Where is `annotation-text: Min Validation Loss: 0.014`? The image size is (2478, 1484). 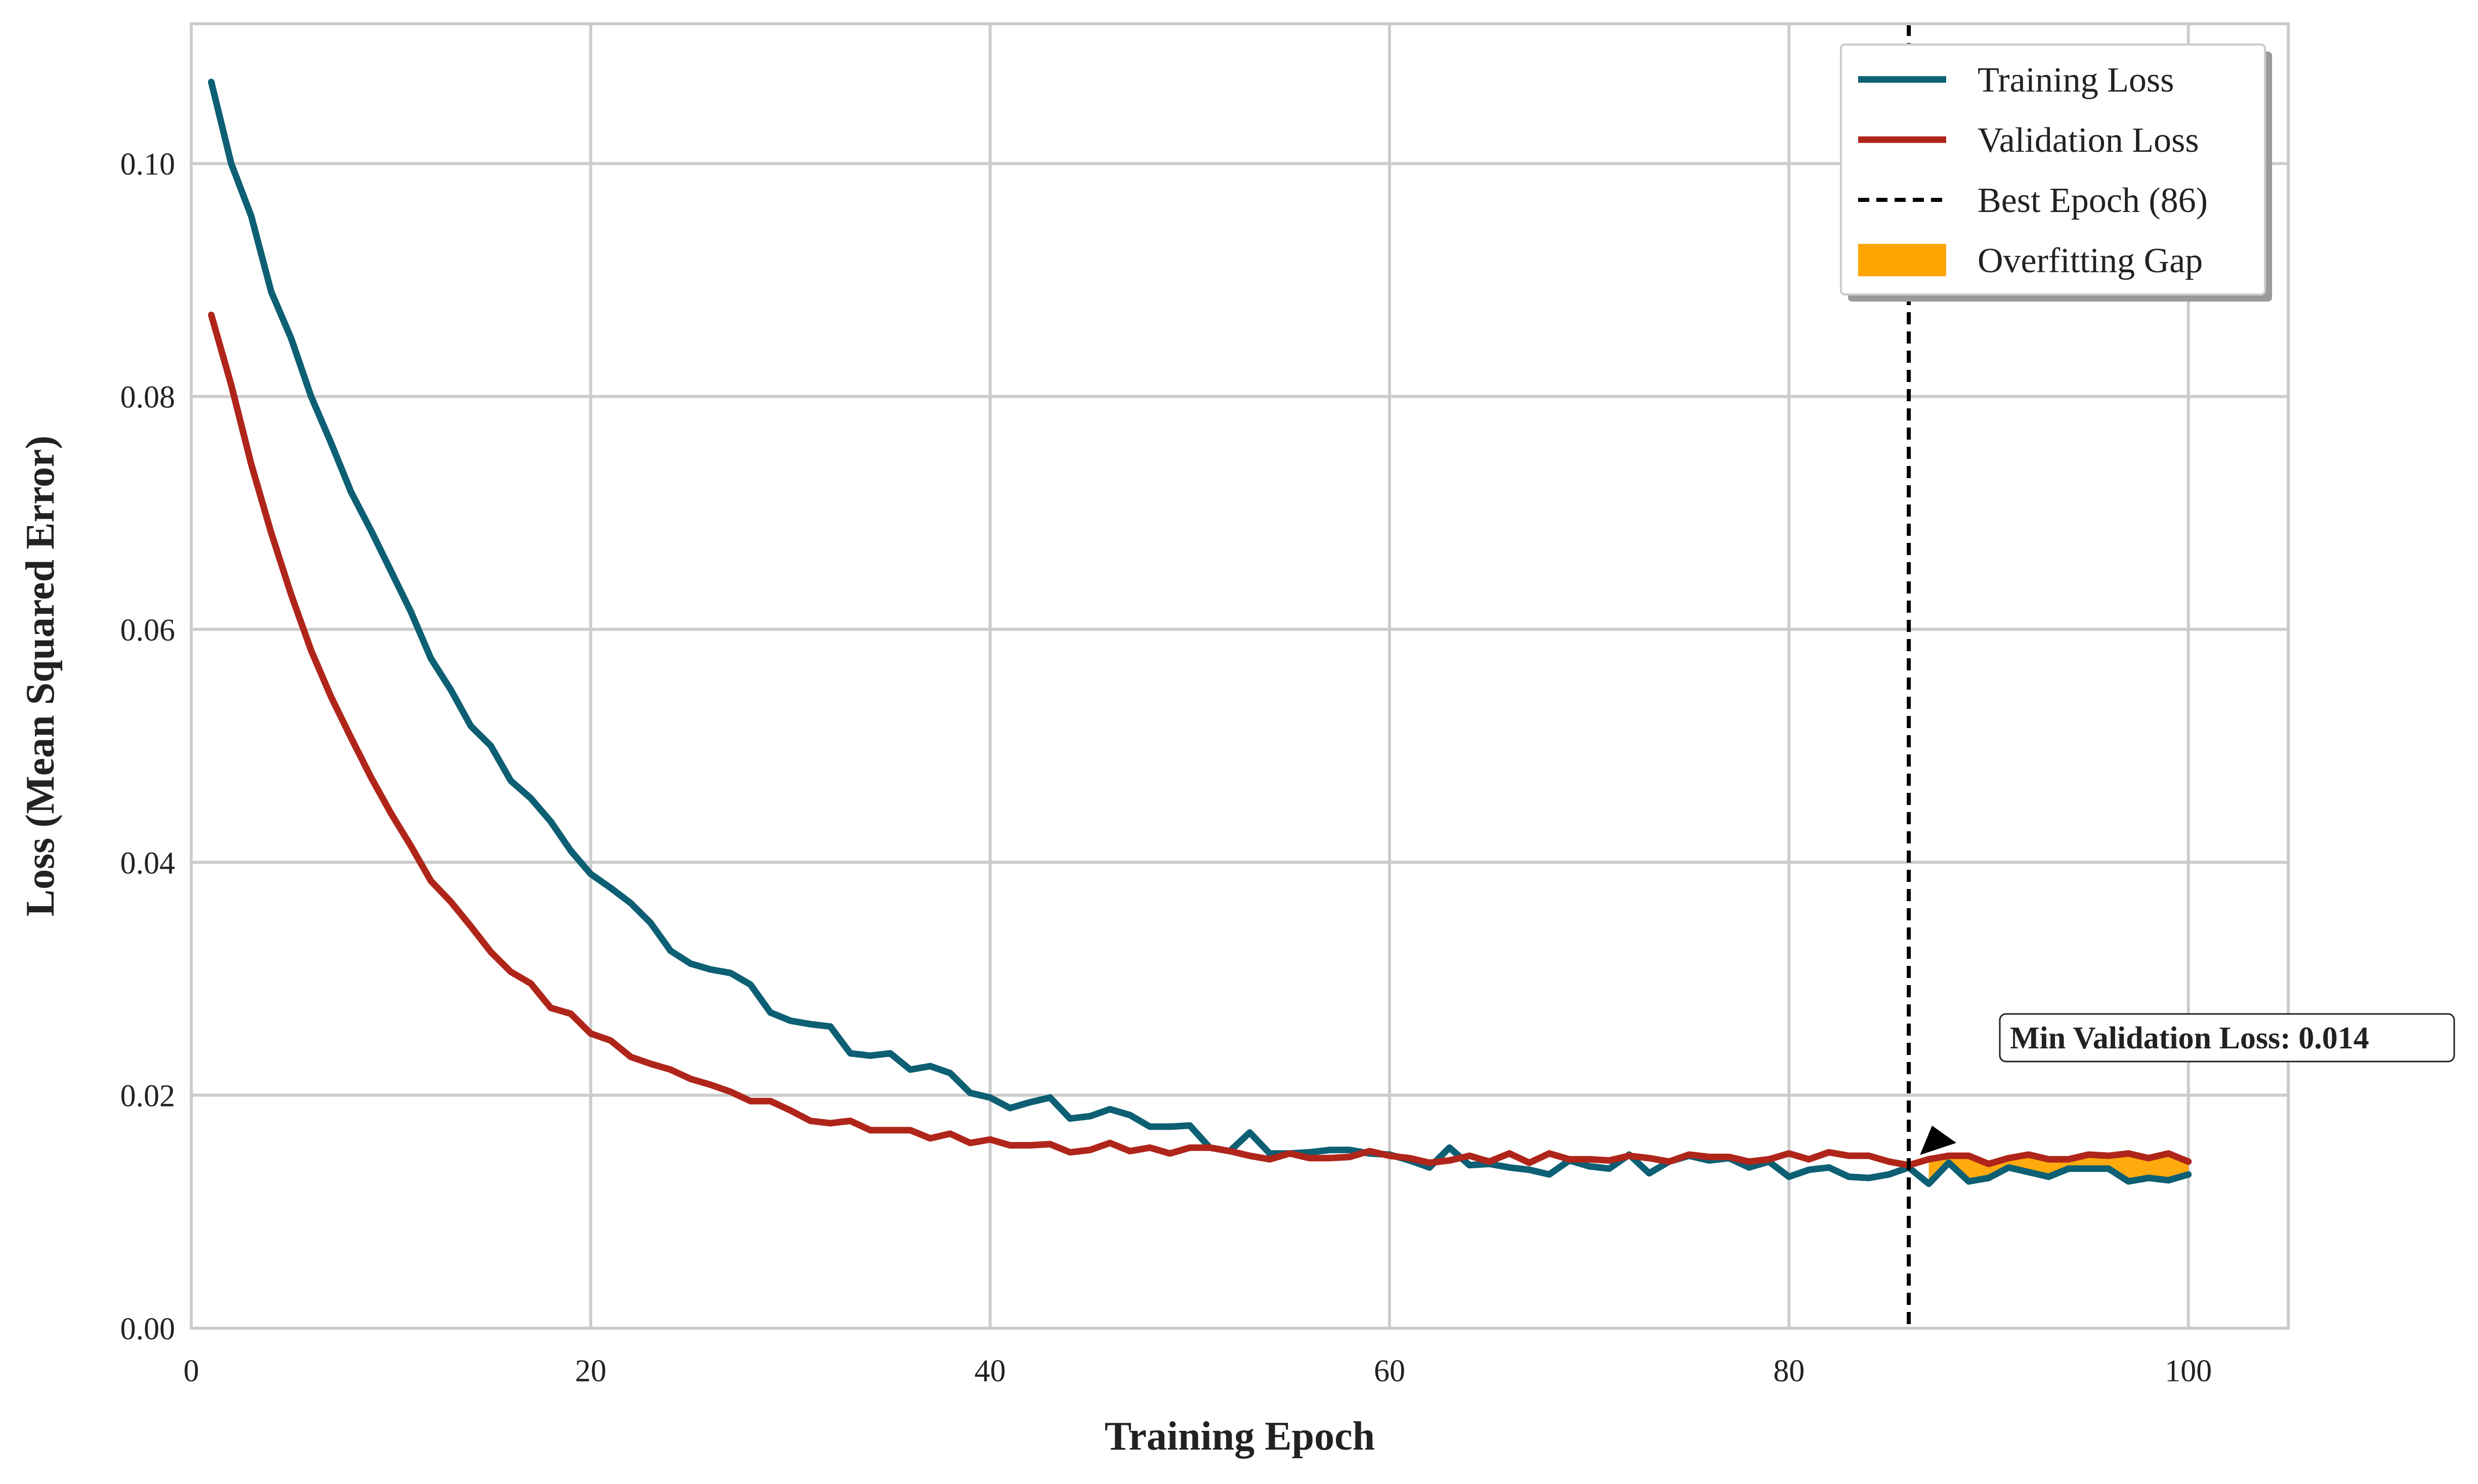 annotation-text: Min Validation Loss: 0.014 is located at coordinates (2189, 1038).